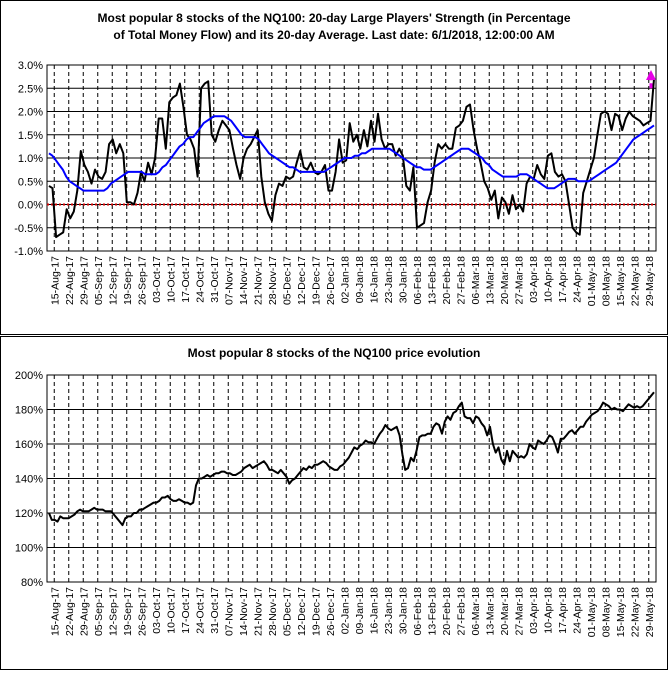  I want to click on x-tick-label: 29-May-18, so click(650, 612).